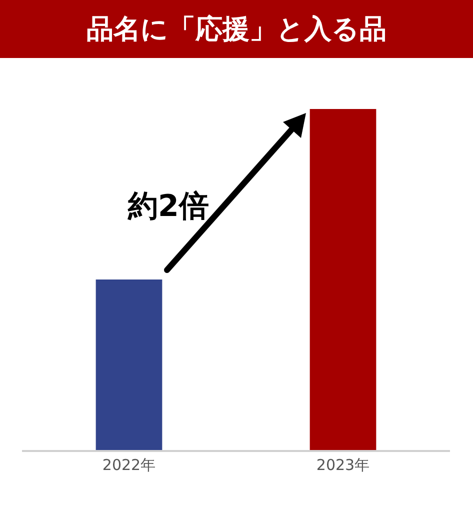 The image size is (473, 508). I want to click on x-tick-label: 2022年, so click(129, 465).